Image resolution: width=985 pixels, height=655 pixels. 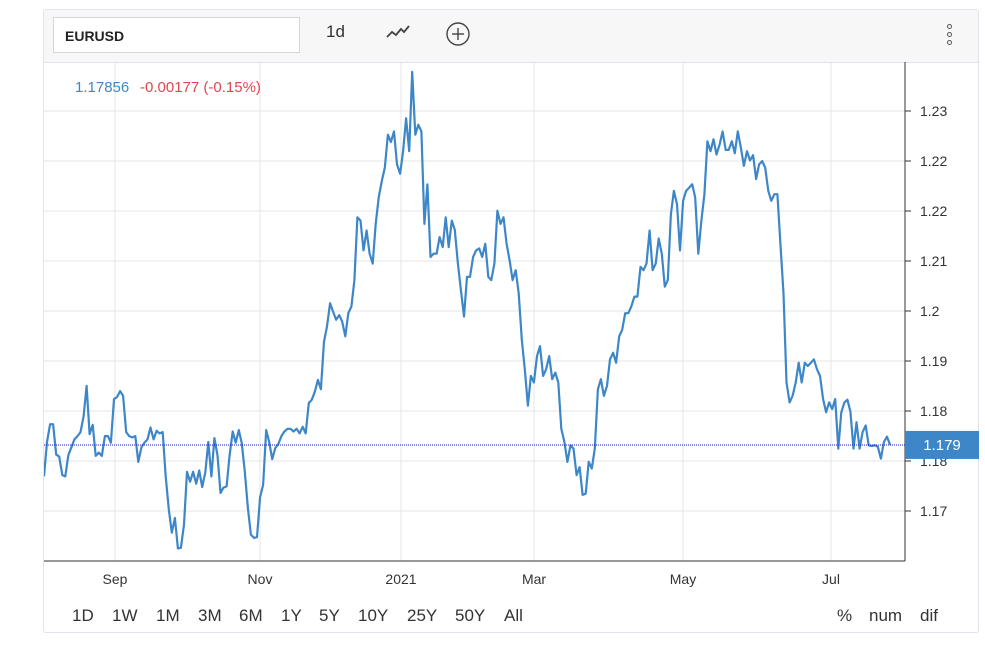 What do you see at coordinates (470, 615) in the screenshot?
I see `range-button-50y: 50Y` at bounding box center [470, 615].